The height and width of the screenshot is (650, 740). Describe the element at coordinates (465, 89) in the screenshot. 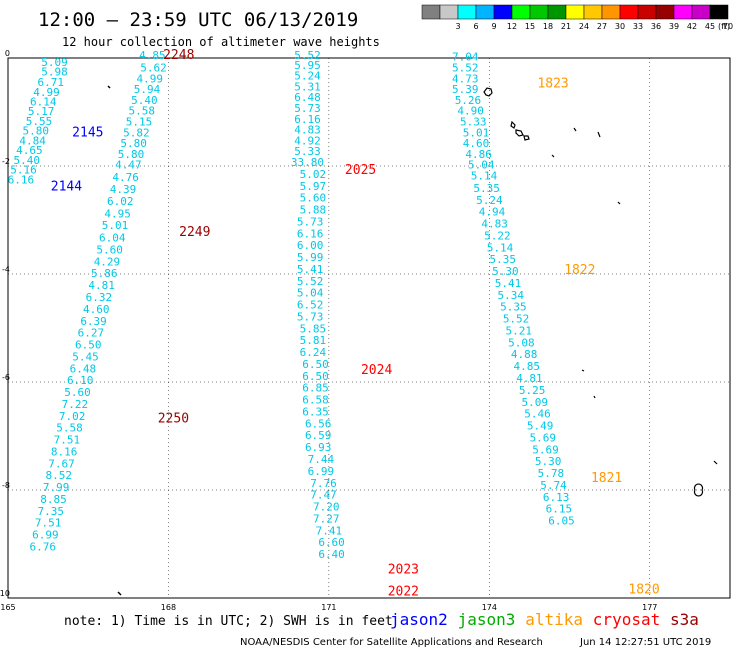

I see `wave-height-value: 5.39` at that location.